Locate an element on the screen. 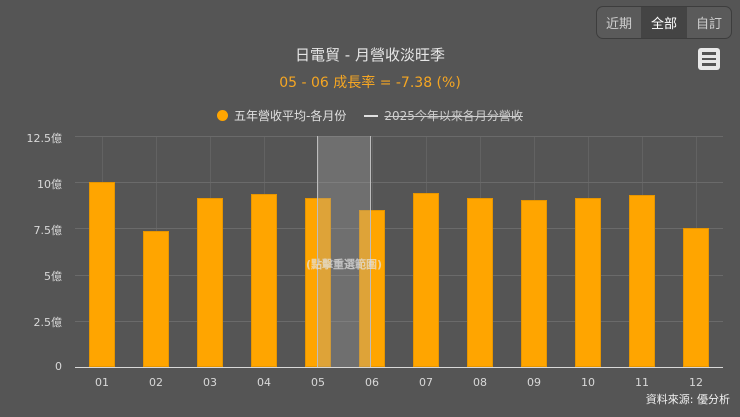 This screenshot has height=417, width=740. x-tick: 06 is located at coordinates (372, 382).